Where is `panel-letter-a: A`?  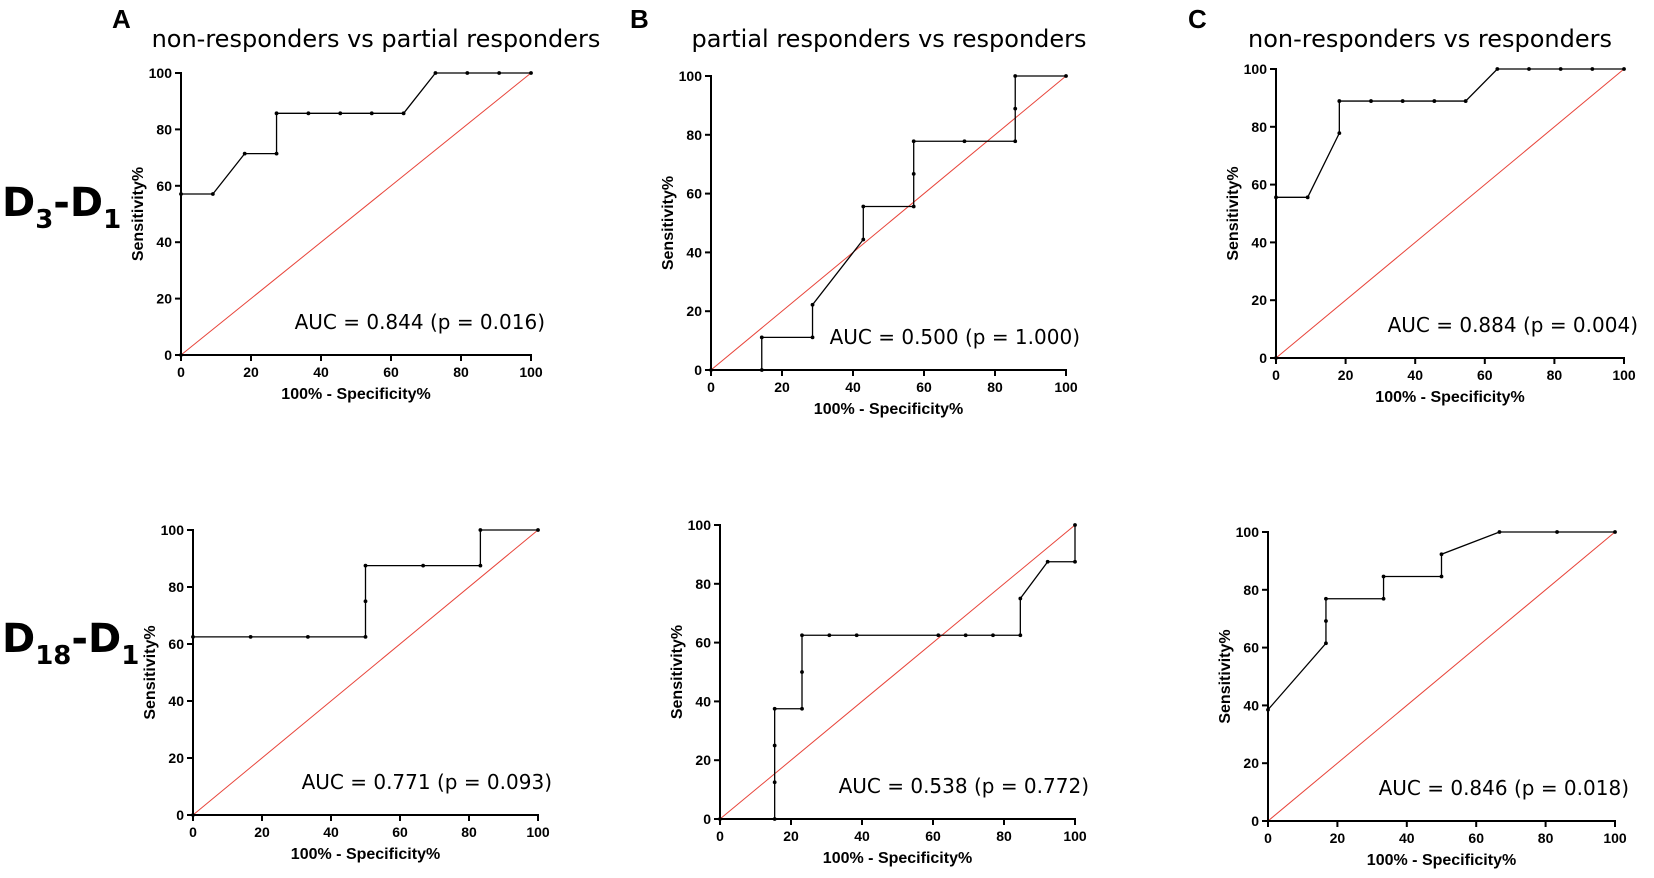 panel-letter-a: A is located at coordinates (121, 19).